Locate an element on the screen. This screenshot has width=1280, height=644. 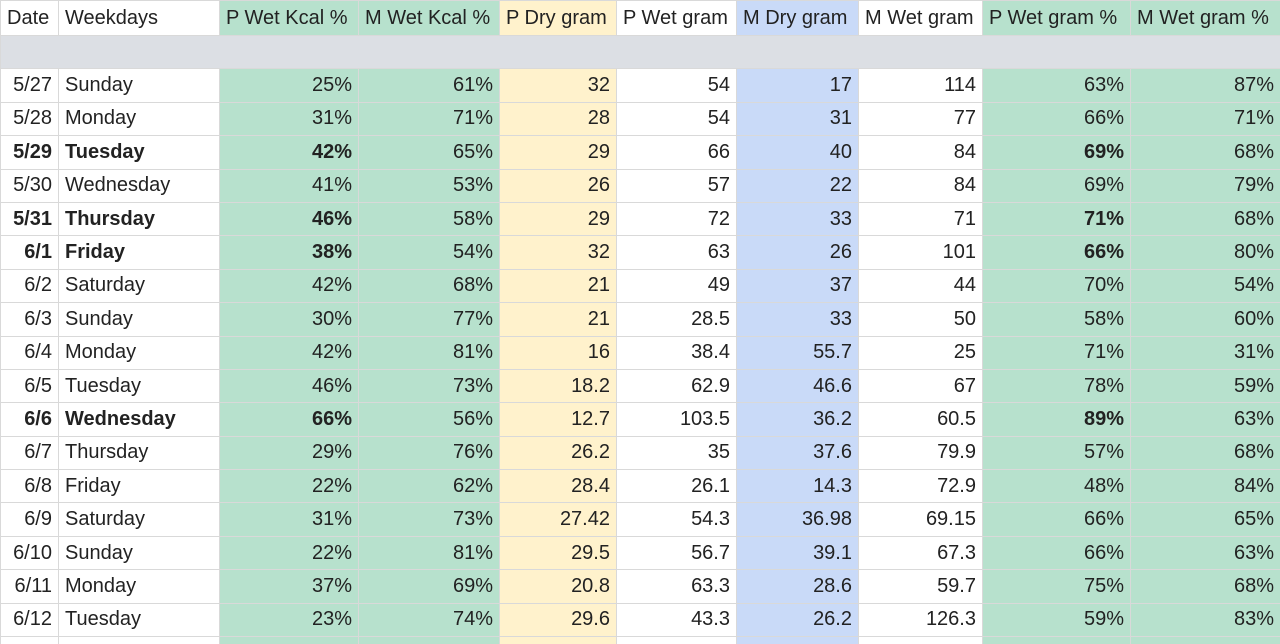
cell-date: 6/7 is located at coordinates (29, 453).